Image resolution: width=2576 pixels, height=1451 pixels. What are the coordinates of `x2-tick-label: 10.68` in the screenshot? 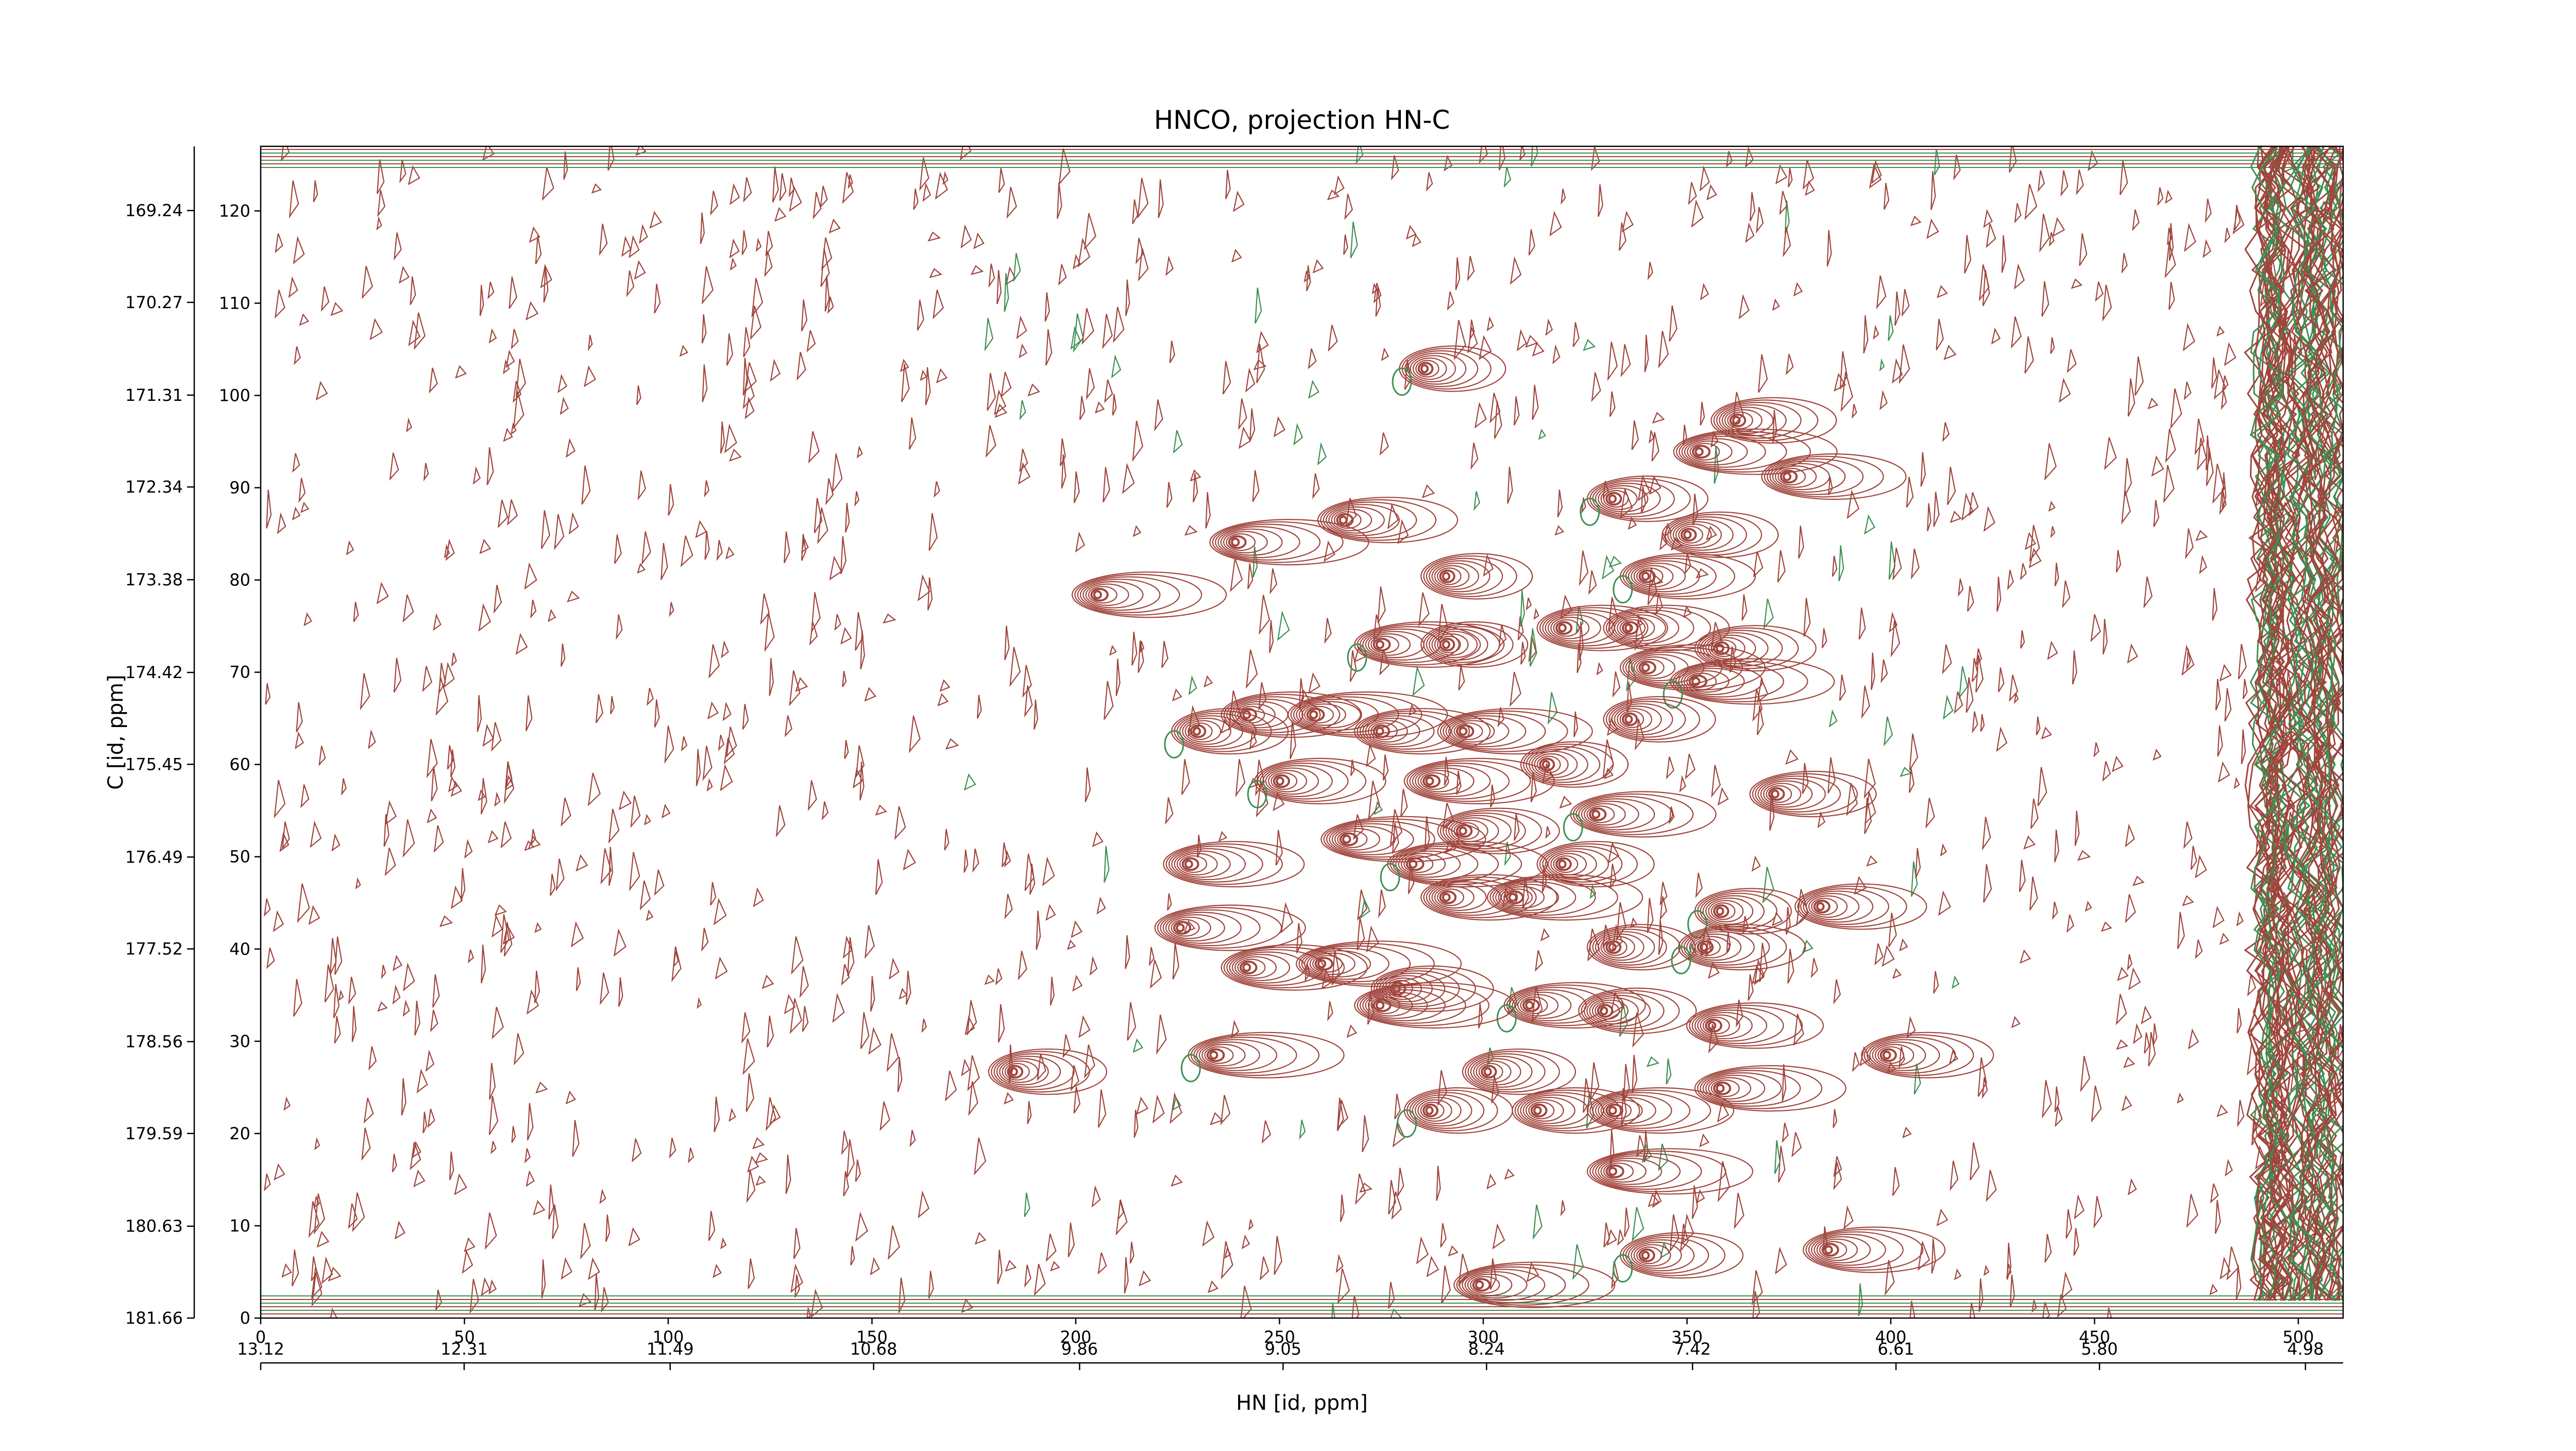 It's located at (873, 1349).